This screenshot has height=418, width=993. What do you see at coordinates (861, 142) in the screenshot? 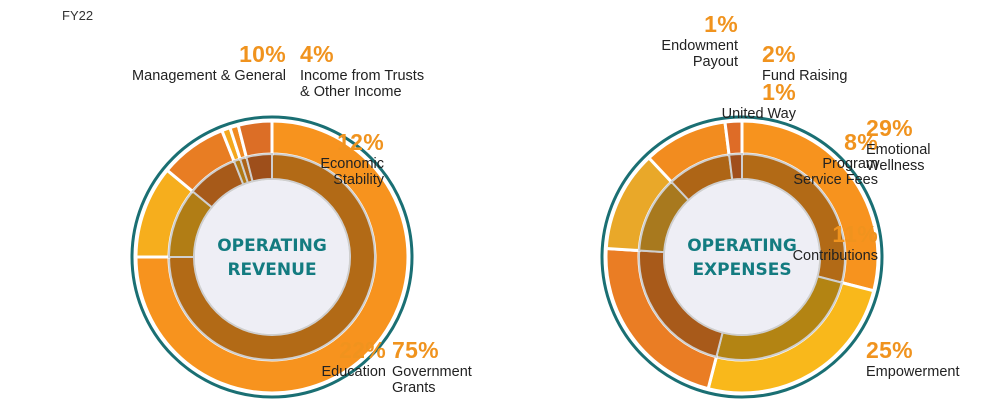
I see `slice-percent: 8%` at bounding box center [861, 142].